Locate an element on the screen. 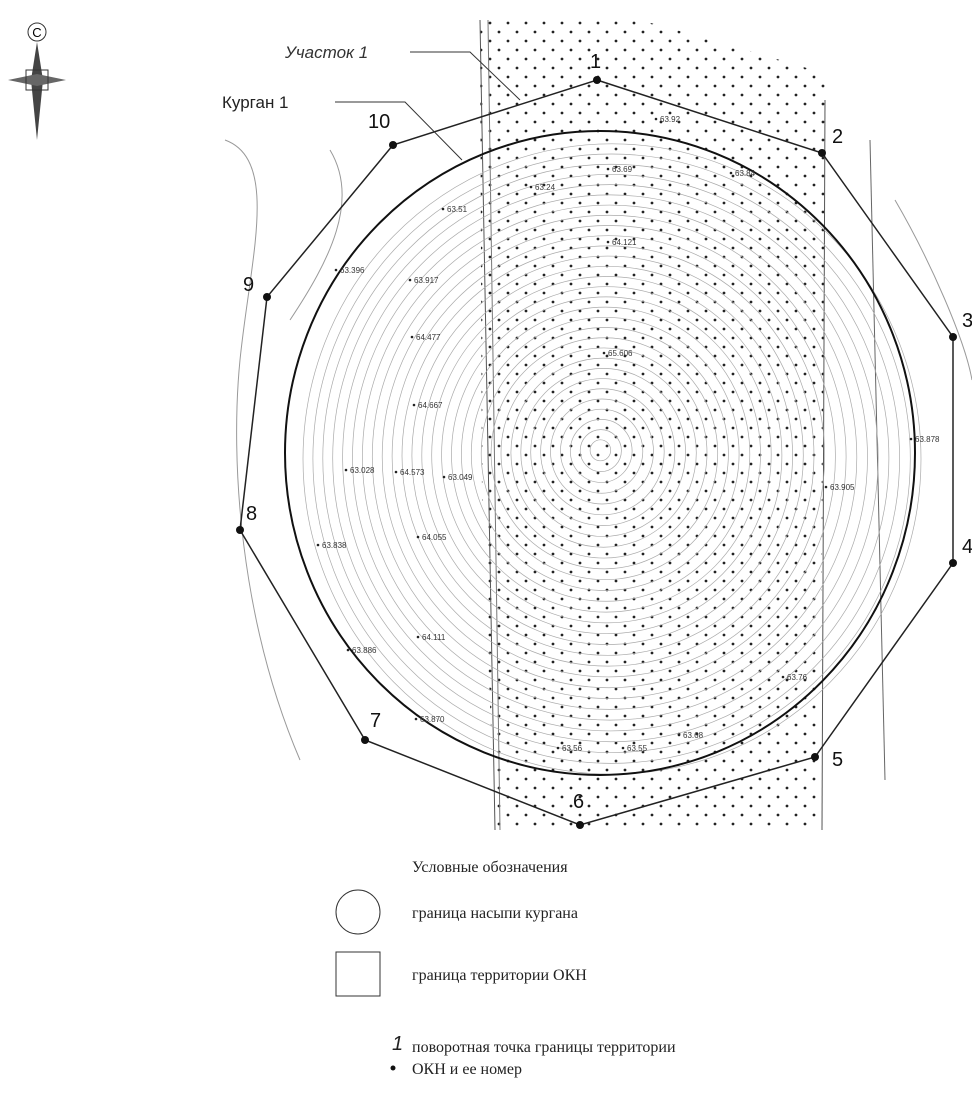  elevation-label: 63.049 is located at coordinates (460, 477).